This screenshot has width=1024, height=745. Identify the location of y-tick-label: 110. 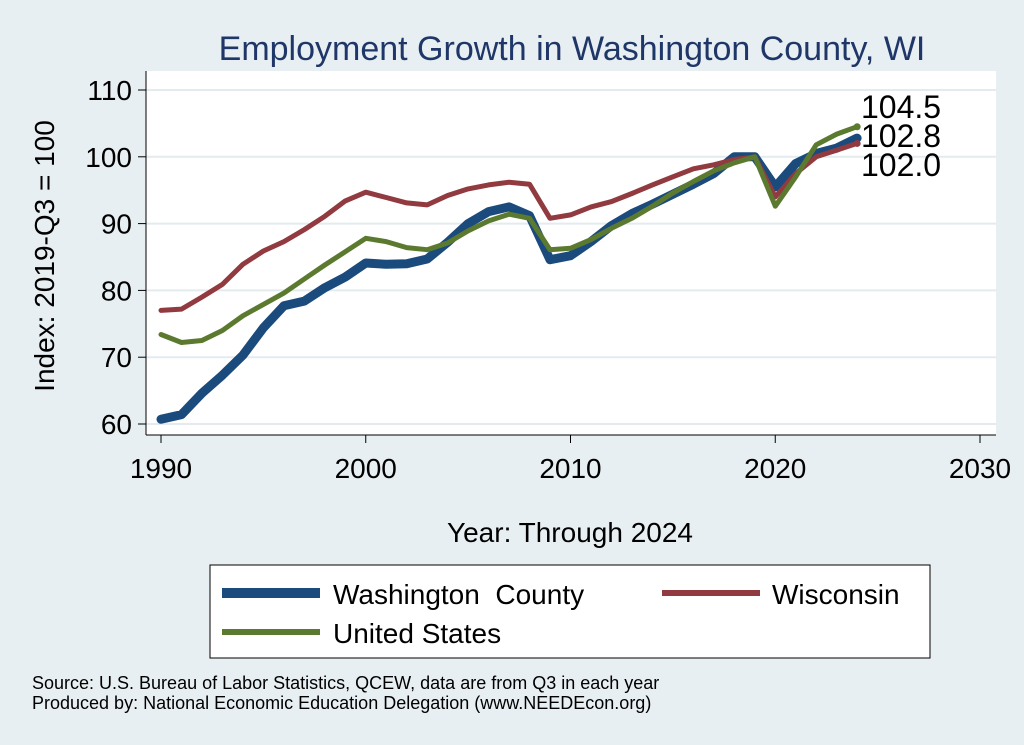
(109, 90).